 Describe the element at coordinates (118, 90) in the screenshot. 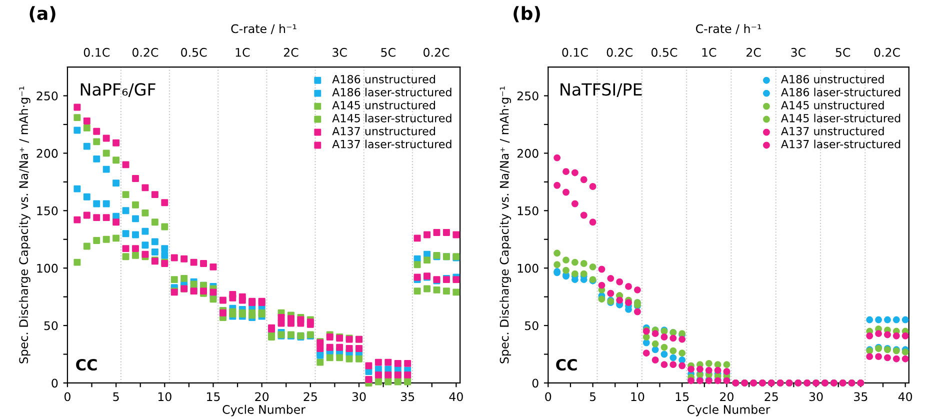

I see `annotation: NaPF₆/GF` at that location.